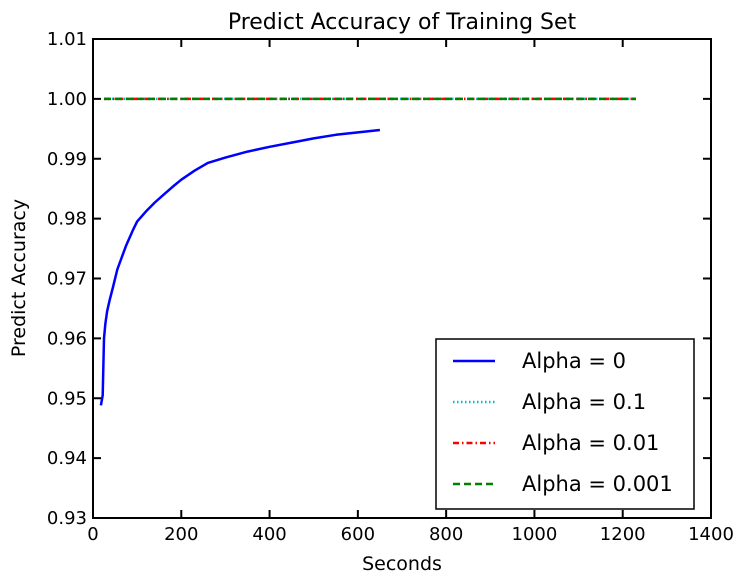 The width and height of the screenshot is (747, 586). Describe the element at coordinates (623, 534) in the screenshot. I see `x-tick-label: 1200` at that location.